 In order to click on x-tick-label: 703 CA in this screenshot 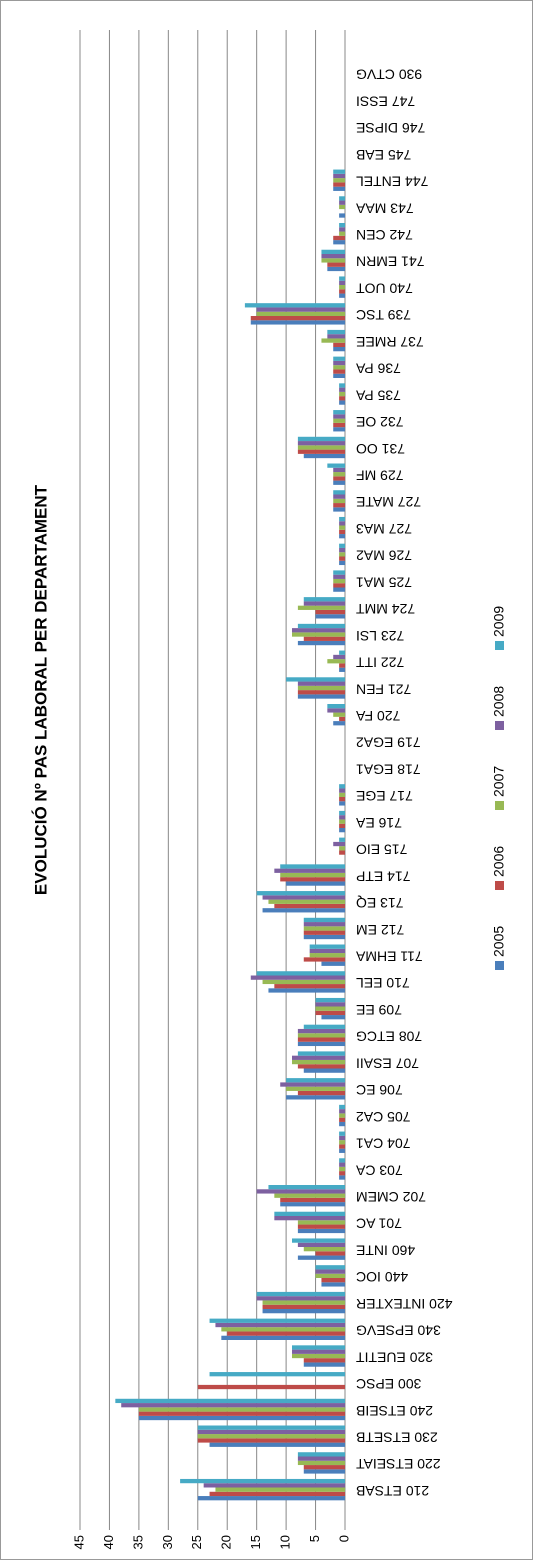, I will do `click(378, 1170)`.